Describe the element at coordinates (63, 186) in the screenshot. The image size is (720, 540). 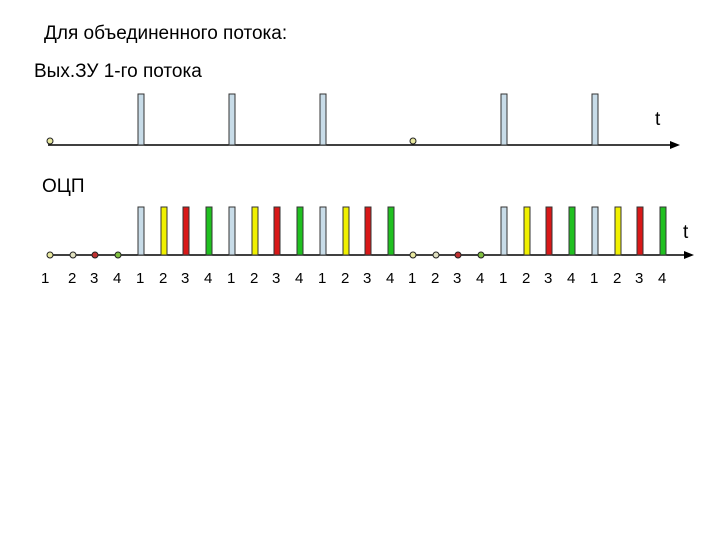
I see `row2-label: ОЦП` at that location.